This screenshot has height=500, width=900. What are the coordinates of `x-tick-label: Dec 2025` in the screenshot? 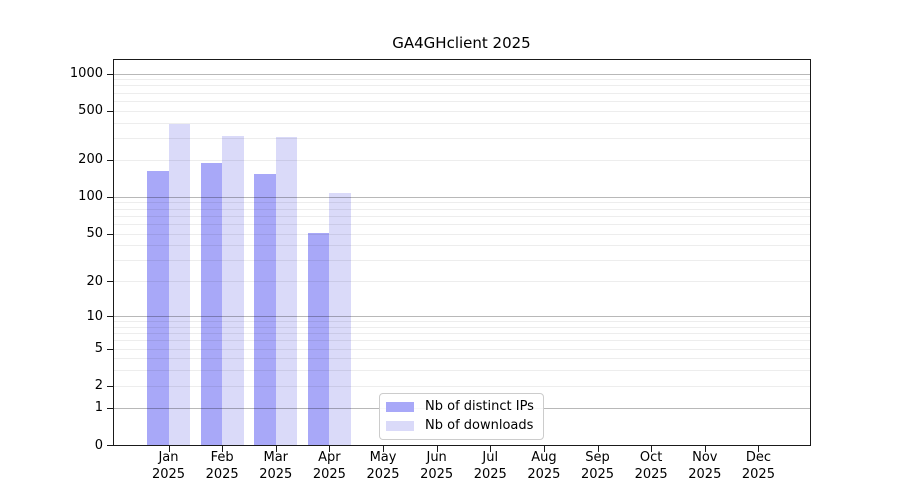 It's located at (758, 466).